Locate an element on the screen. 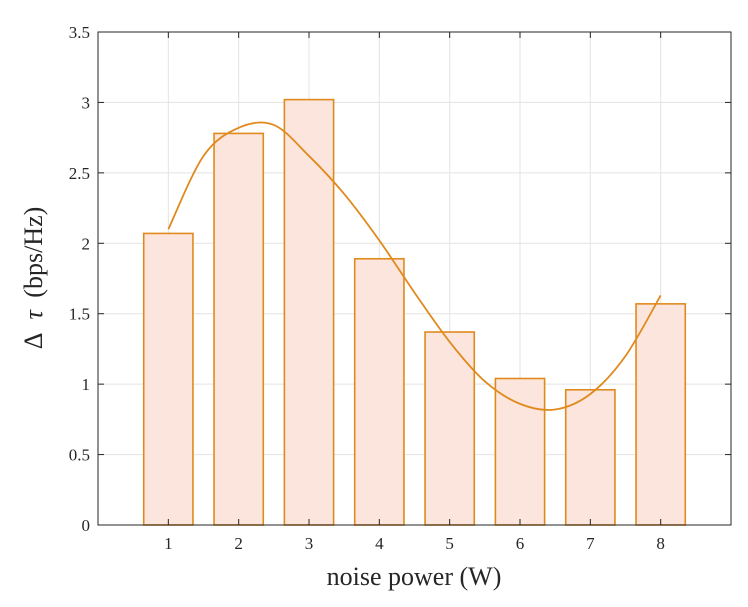 The image size is (748, 607). y-axis-label: Δ τ (bps/Hz) is located at coordinates (33, 278).